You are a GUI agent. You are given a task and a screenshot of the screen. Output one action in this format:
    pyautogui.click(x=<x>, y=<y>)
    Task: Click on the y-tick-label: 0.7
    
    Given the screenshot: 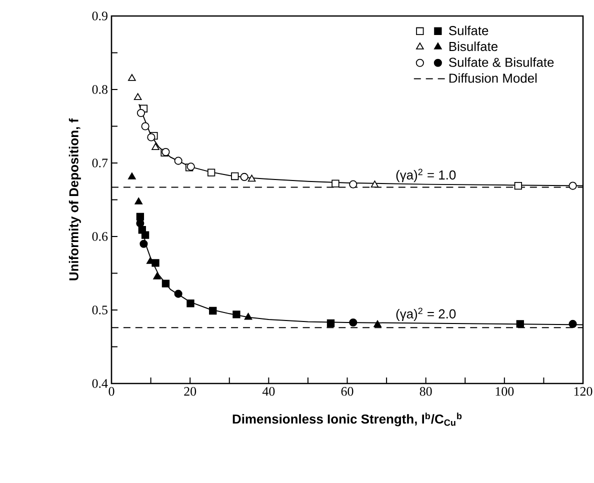 What is the action you would take?
    pyautogui.click(x=100, y=163)
    